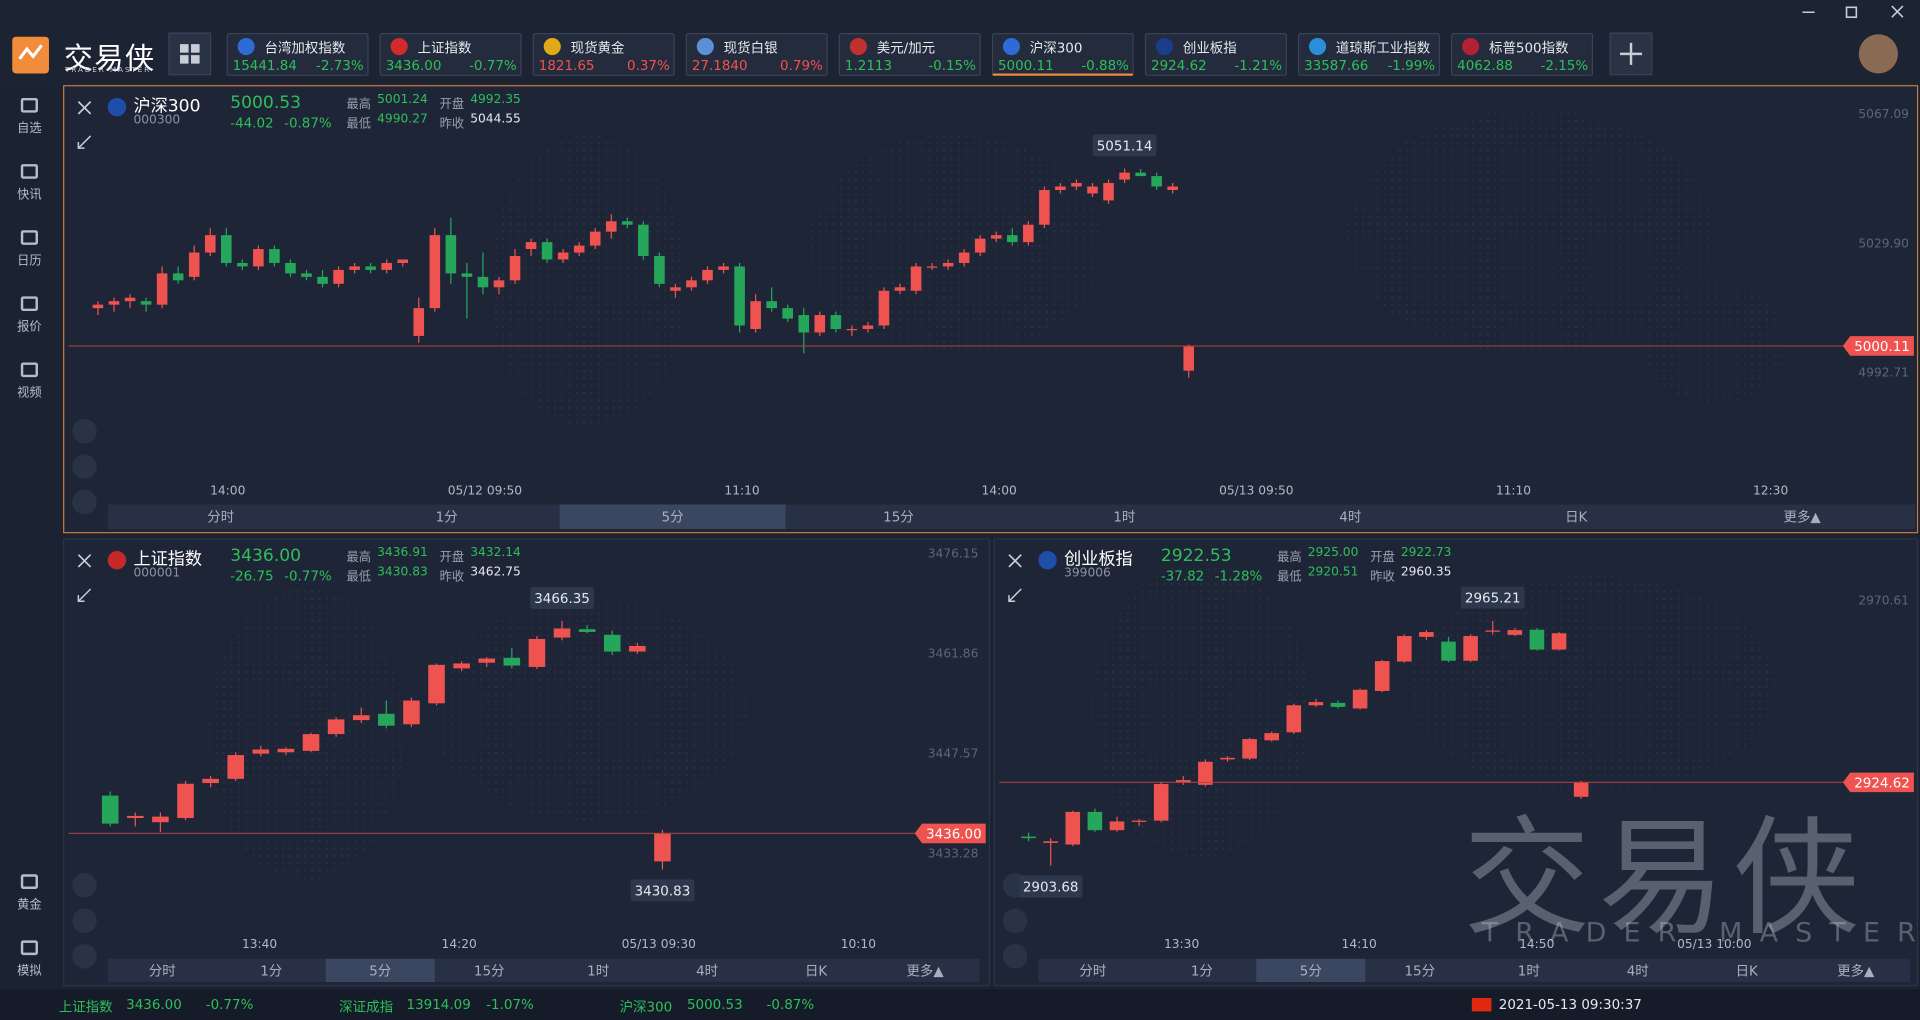 This screenshot has height=1020, width=1920. I want to click on sidebar-item: 黄金, so click(29, 893).